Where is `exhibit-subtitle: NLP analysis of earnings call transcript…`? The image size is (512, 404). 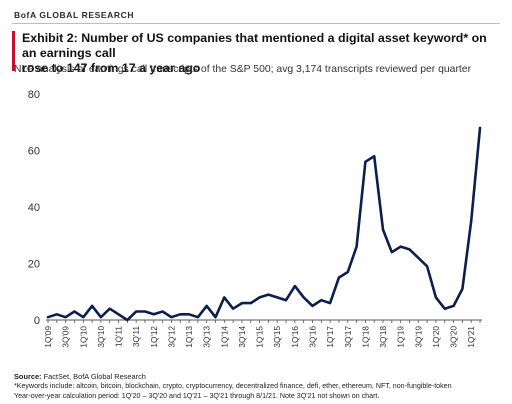 exhibit-subtitle: NLP analysis of earnings call transcript… is located at coordinates (243, 69).